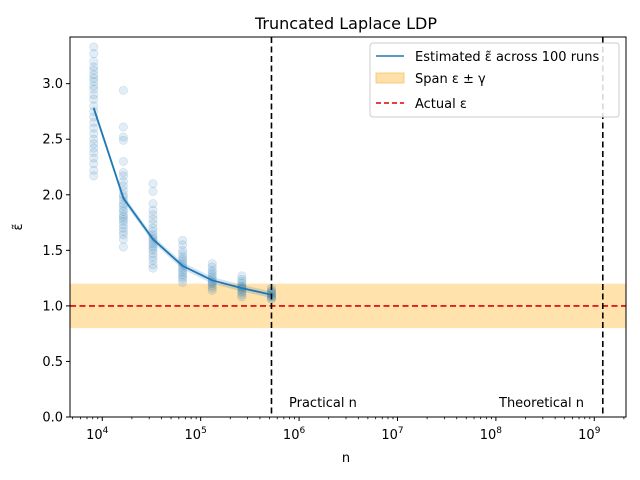 This screenshot has height=480, width=640. I want to click on chart-title: Truncated Laplace LDP, so click(345, 23).